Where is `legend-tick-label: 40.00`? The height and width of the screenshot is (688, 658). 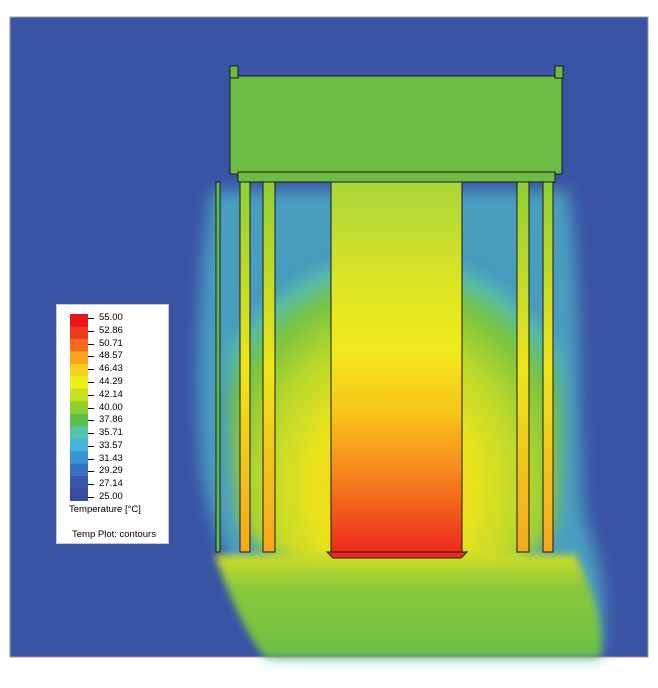 legend-tick-label: 40.00 is located at coordinates (111, 407).